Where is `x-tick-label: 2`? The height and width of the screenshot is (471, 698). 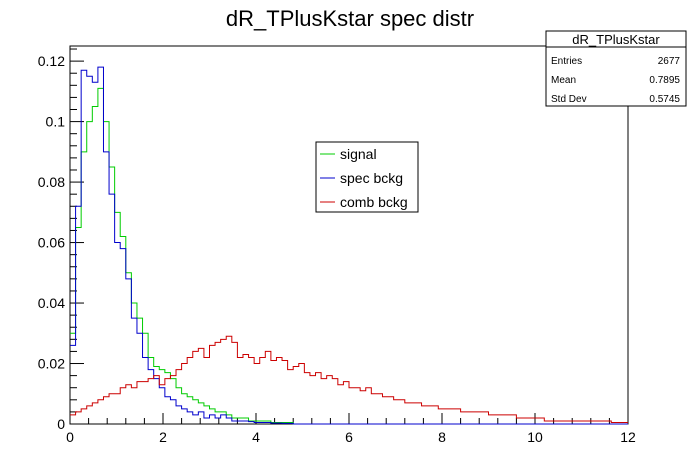
x-tick-label: 2 is located at coordinates (163, 437).